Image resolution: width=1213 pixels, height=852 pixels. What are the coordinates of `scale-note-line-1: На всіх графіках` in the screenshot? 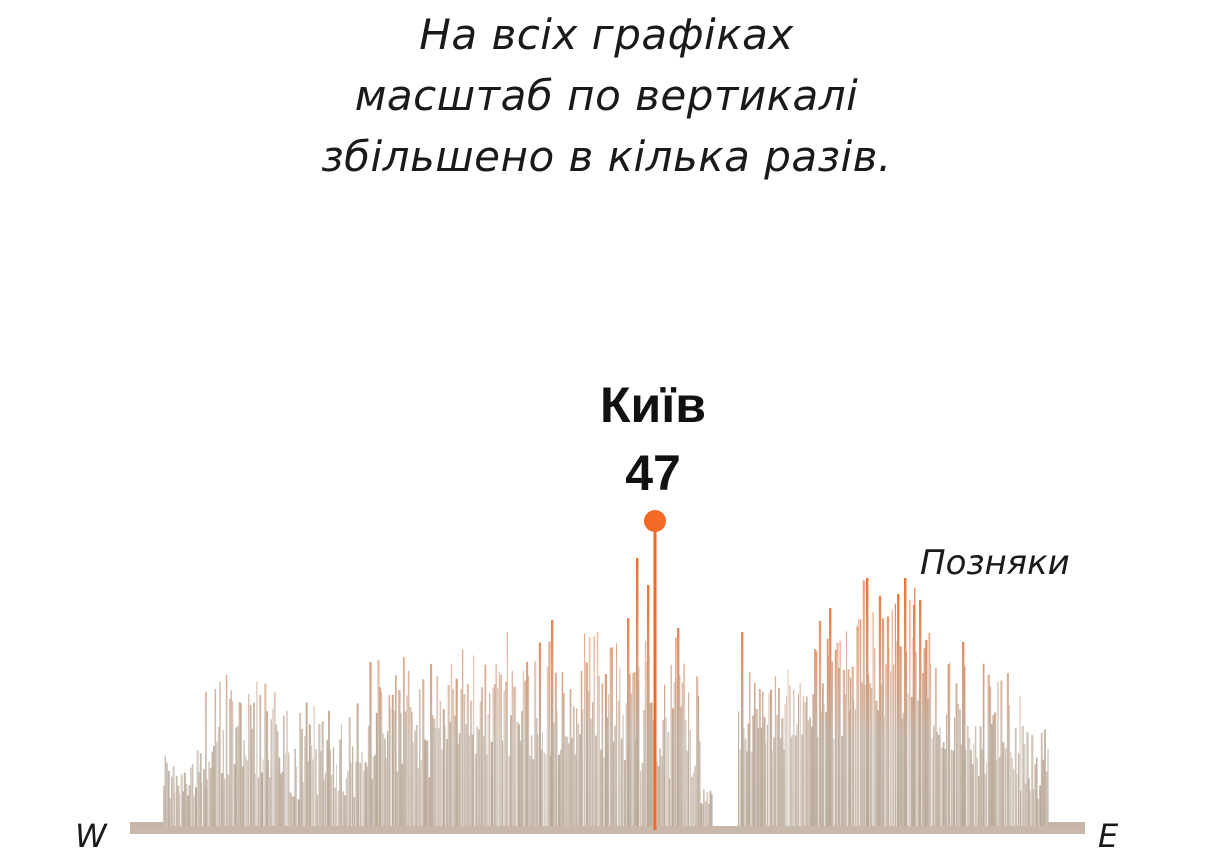 It's located at (606, 34).